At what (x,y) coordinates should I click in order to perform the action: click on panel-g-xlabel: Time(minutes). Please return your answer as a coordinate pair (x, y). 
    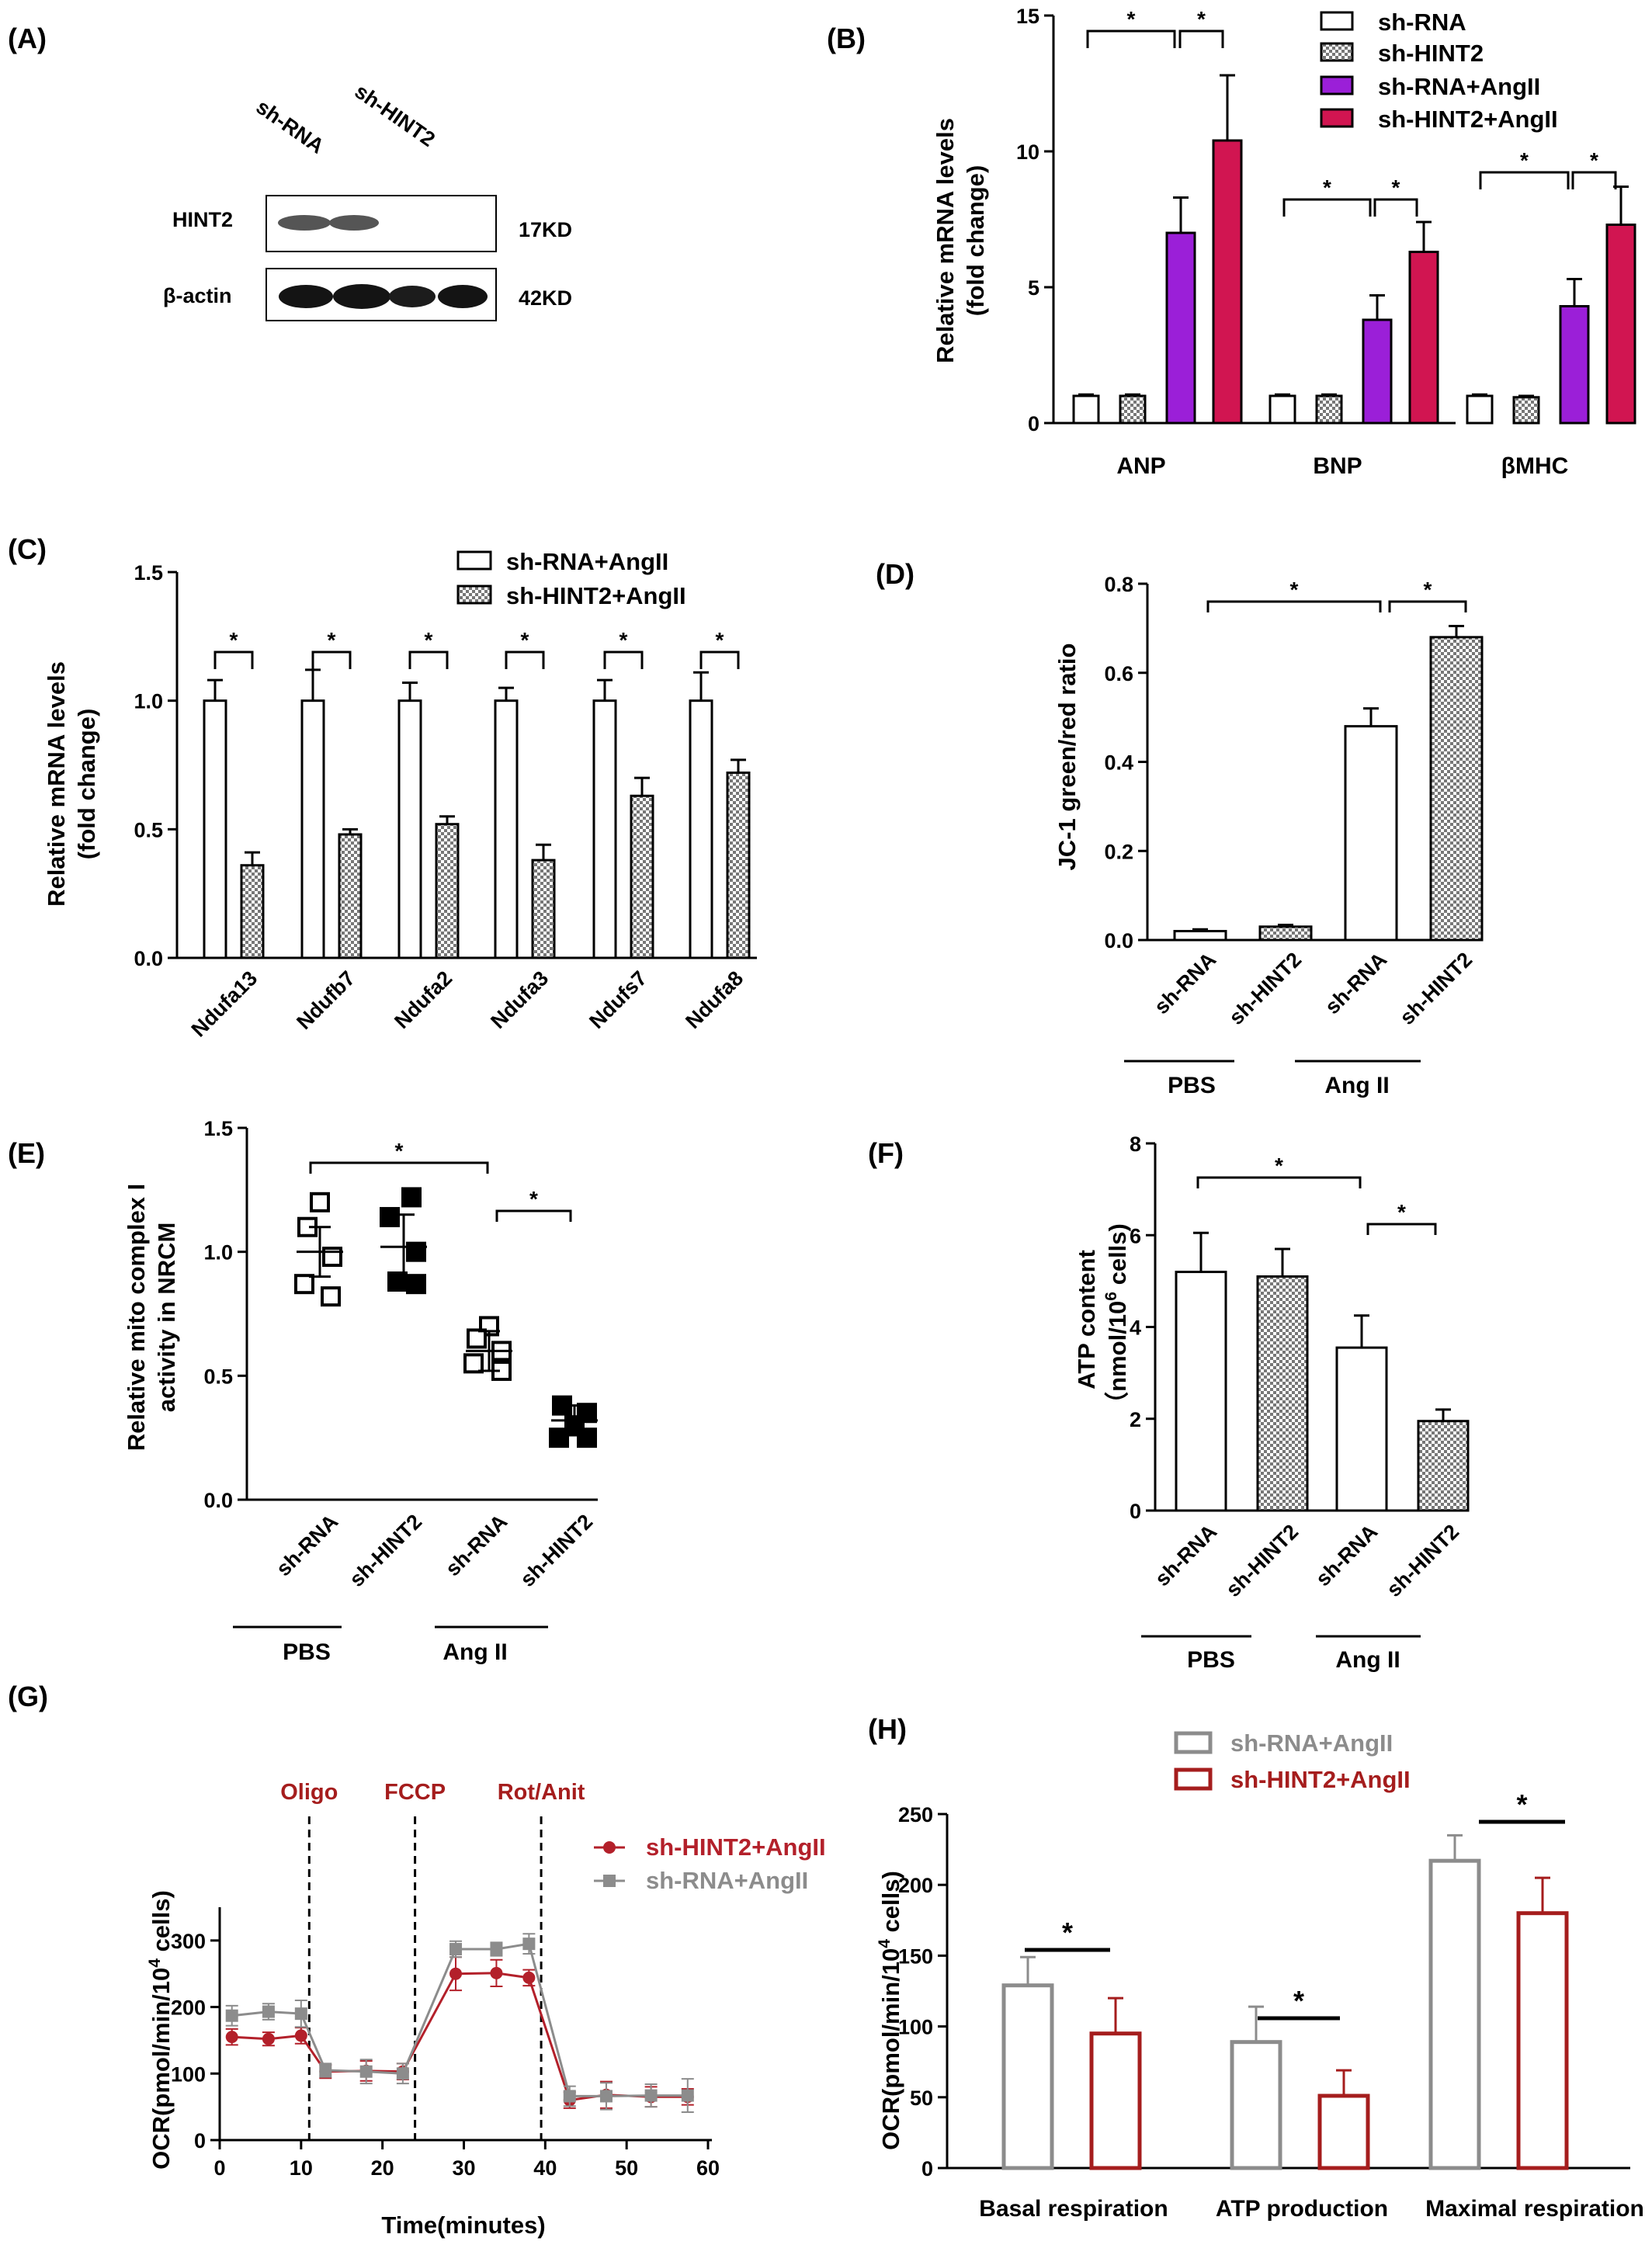
    Looking at the image, I should click on (463, 2225).